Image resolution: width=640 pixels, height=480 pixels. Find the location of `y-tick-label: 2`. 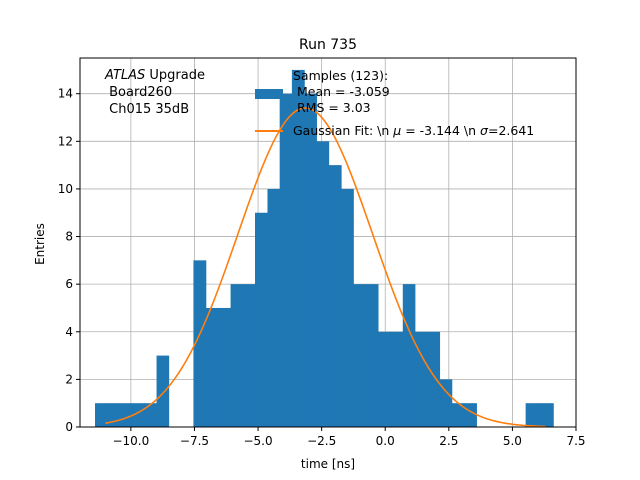

y-tick-label: 2 is located at coordinates (69, 379).